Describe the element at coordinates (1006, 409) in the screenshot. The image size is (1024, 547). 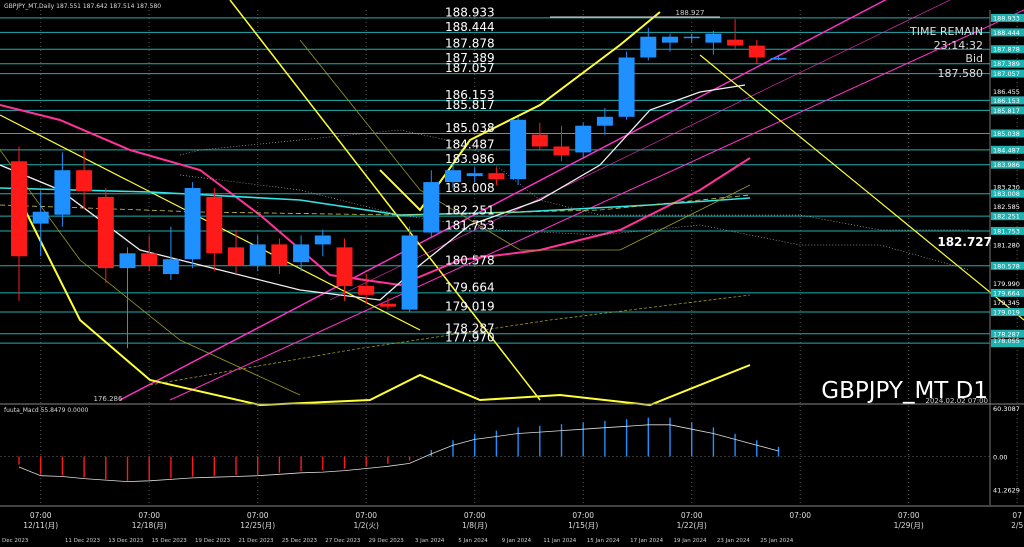
I see `macd-axis-label: 60.3087` at that location.